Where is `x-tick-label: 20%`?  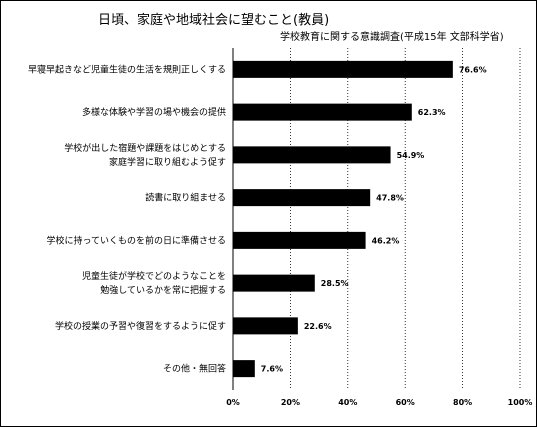
x-tick-label: 20% is located at coordinates (290, 402).